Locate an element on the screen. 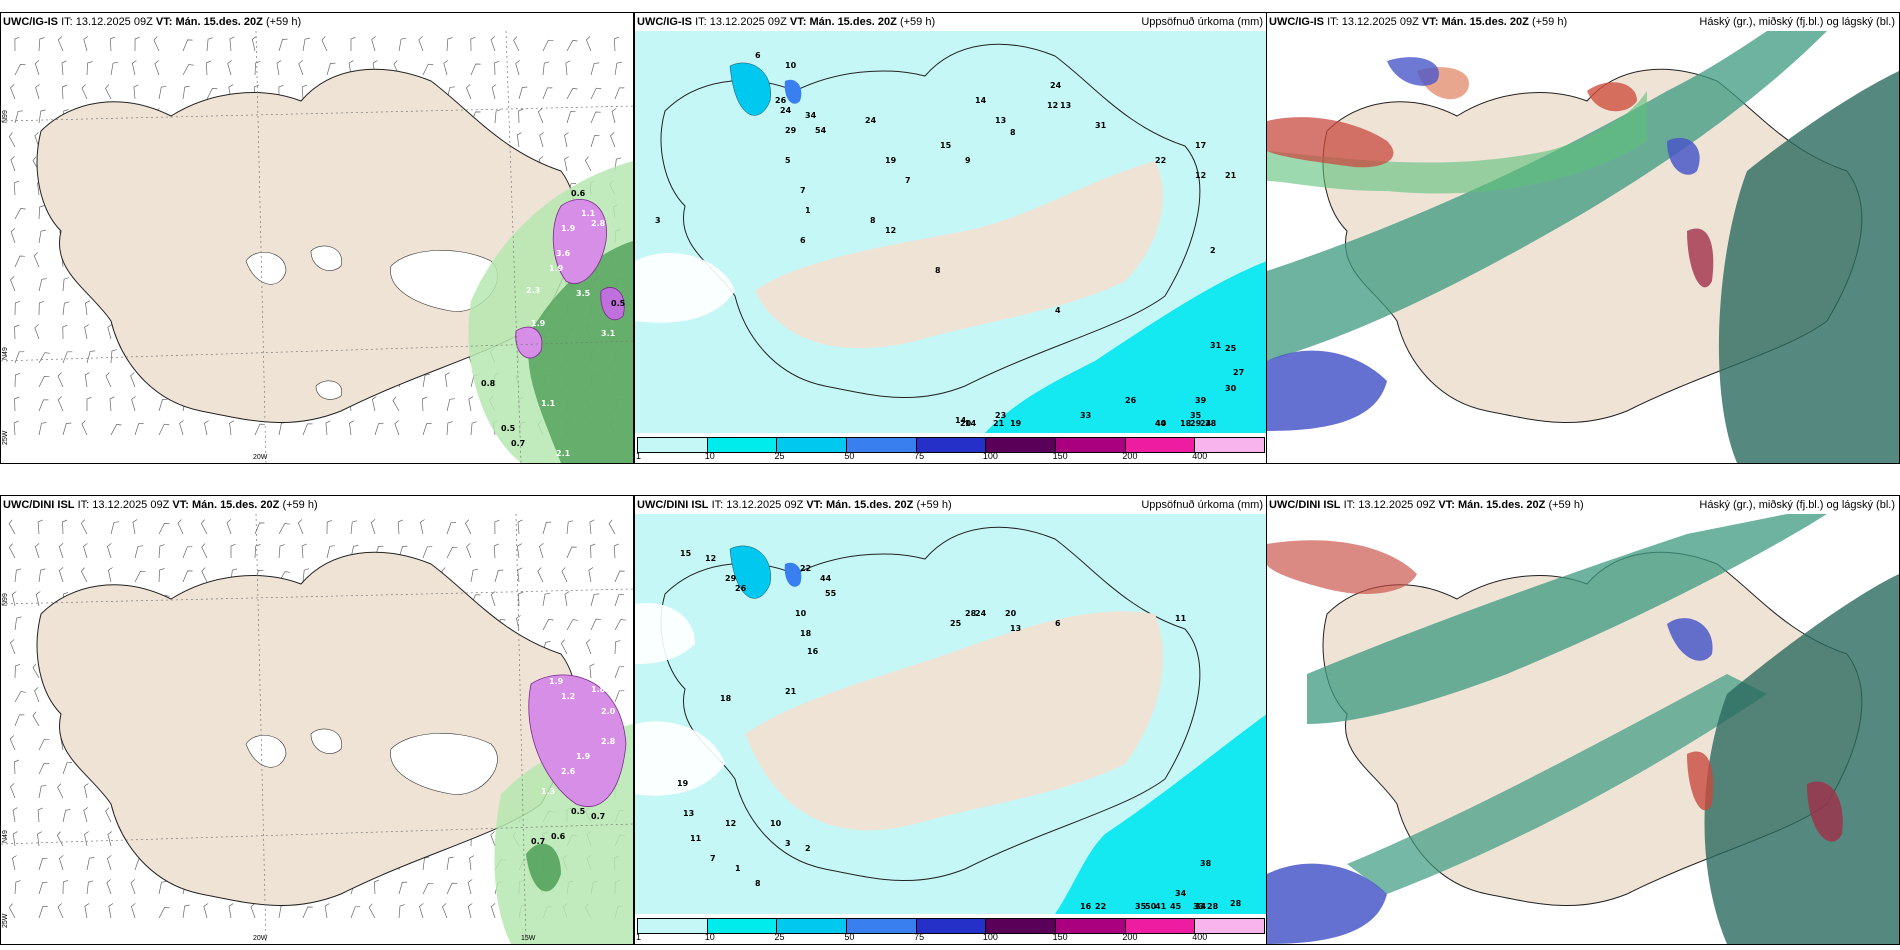 The image size is (1900, 950). value-label: 6 is located at coordinates (803, 240).